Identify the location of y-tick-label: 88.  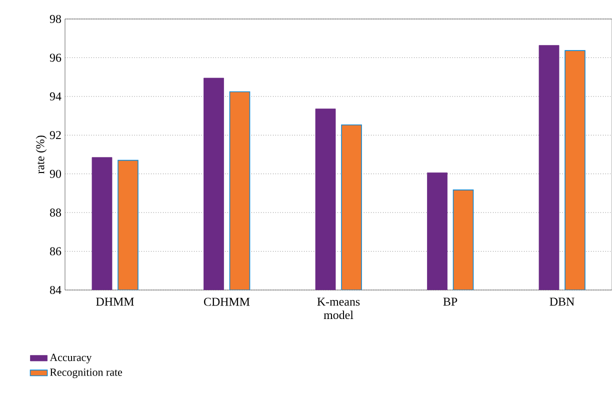
(56, 212).